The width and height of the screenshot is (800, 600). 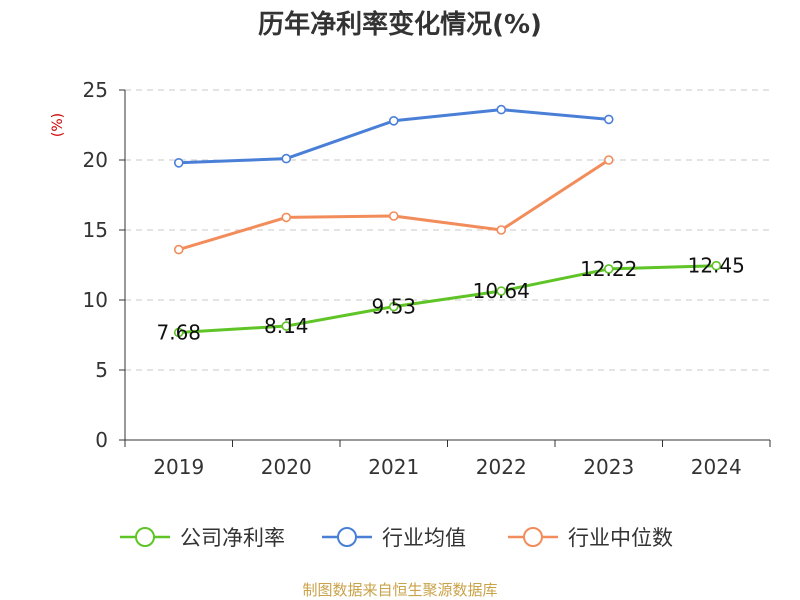 I want to click on data-label: 8.14, so click(x=286, y=326).